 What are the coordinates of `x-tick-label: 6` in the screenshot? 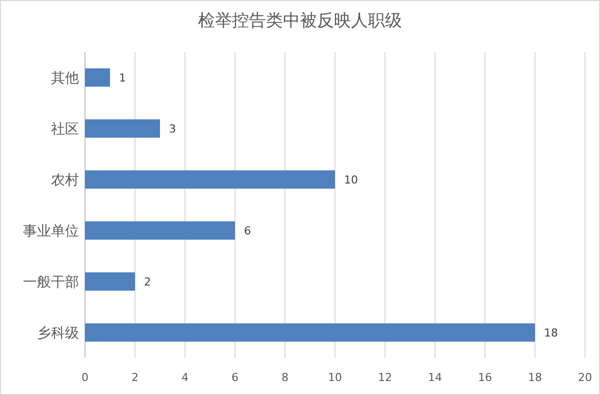 It's located at (235, 377).